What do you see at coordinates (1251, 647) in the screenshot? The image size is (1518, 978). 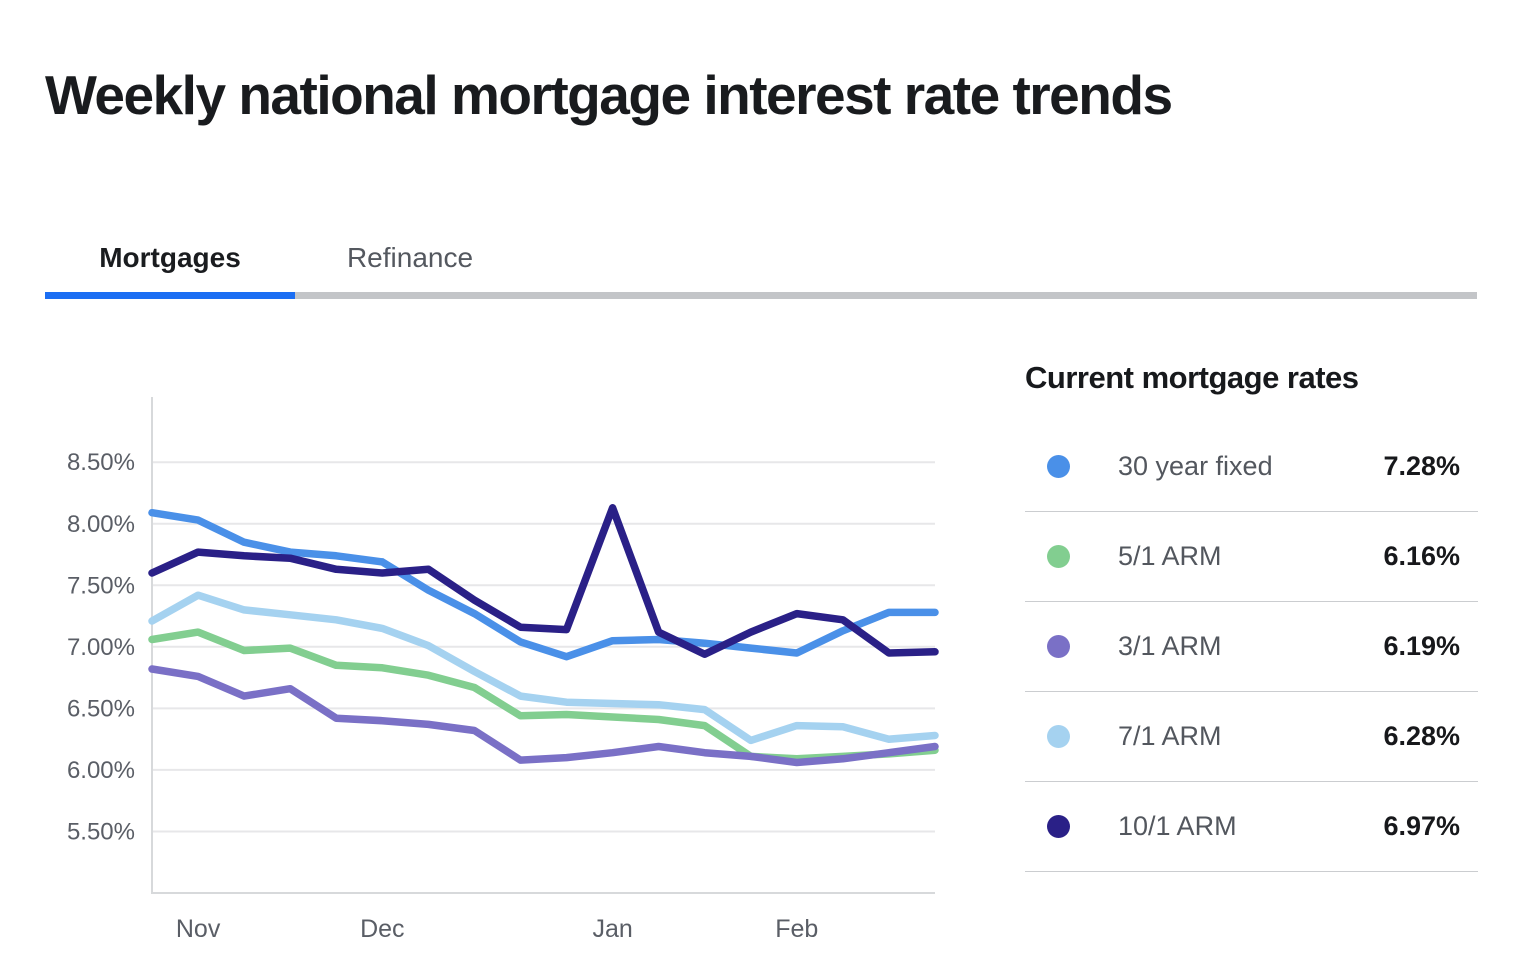 I see `legend-row-3-1-arm: 3/1 ARM 6.19%` at bounding box center [1251, 647].